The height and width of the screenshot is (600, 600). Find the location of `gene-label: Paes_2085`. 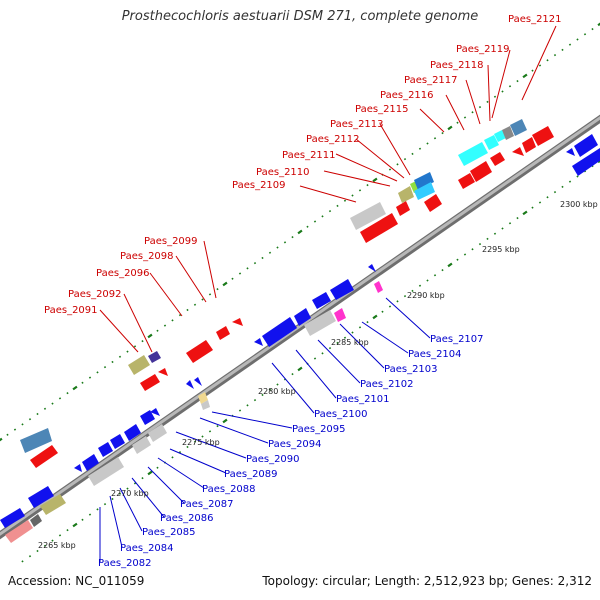

gene-label: Paes_2085 is located at coordinates (169, 532).